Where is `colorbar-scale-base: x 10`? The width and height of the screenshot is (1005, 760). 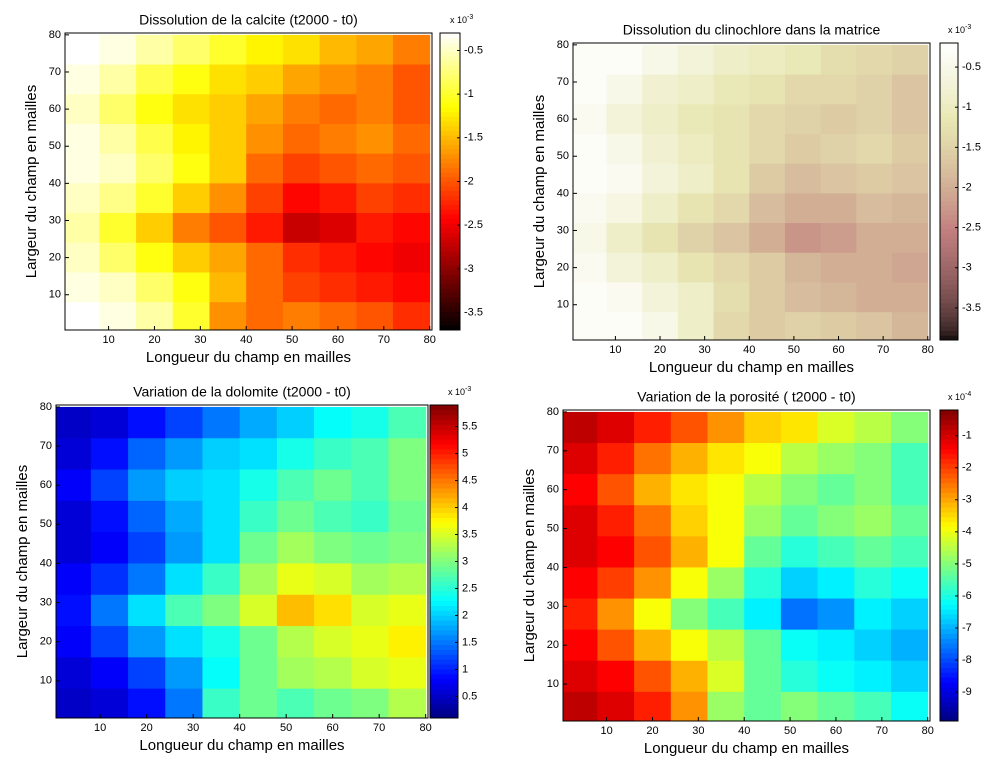
colorbar-scale-base: x 10 is located at coordinates (456, 392).